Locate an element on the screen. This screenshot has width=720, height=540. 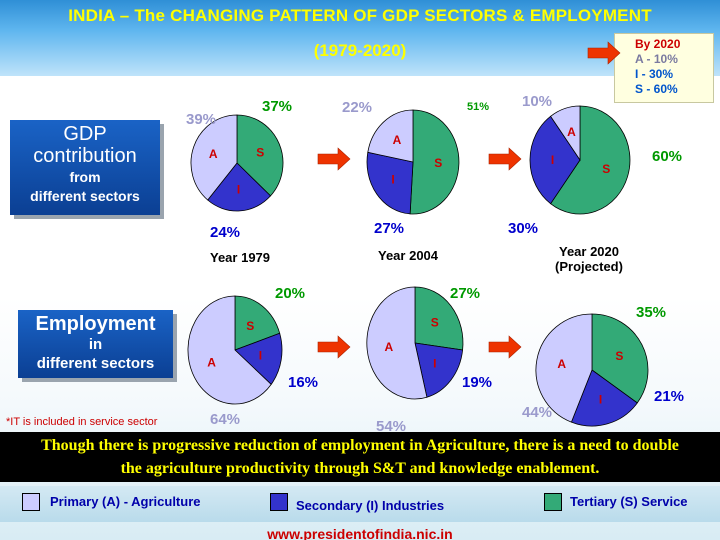
gdp-label-line4: different sectors is located at coordinates (85, 196).